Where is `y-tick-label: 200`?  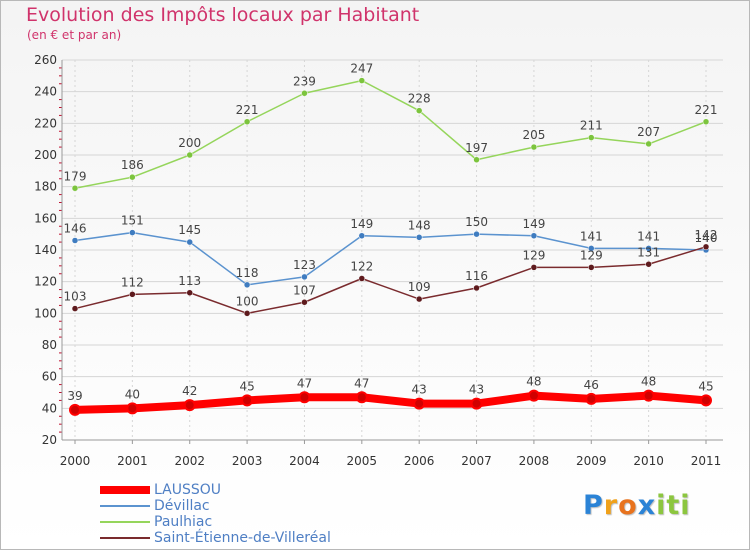 y-tick-label: 200 is located at coordinates (45, 155).